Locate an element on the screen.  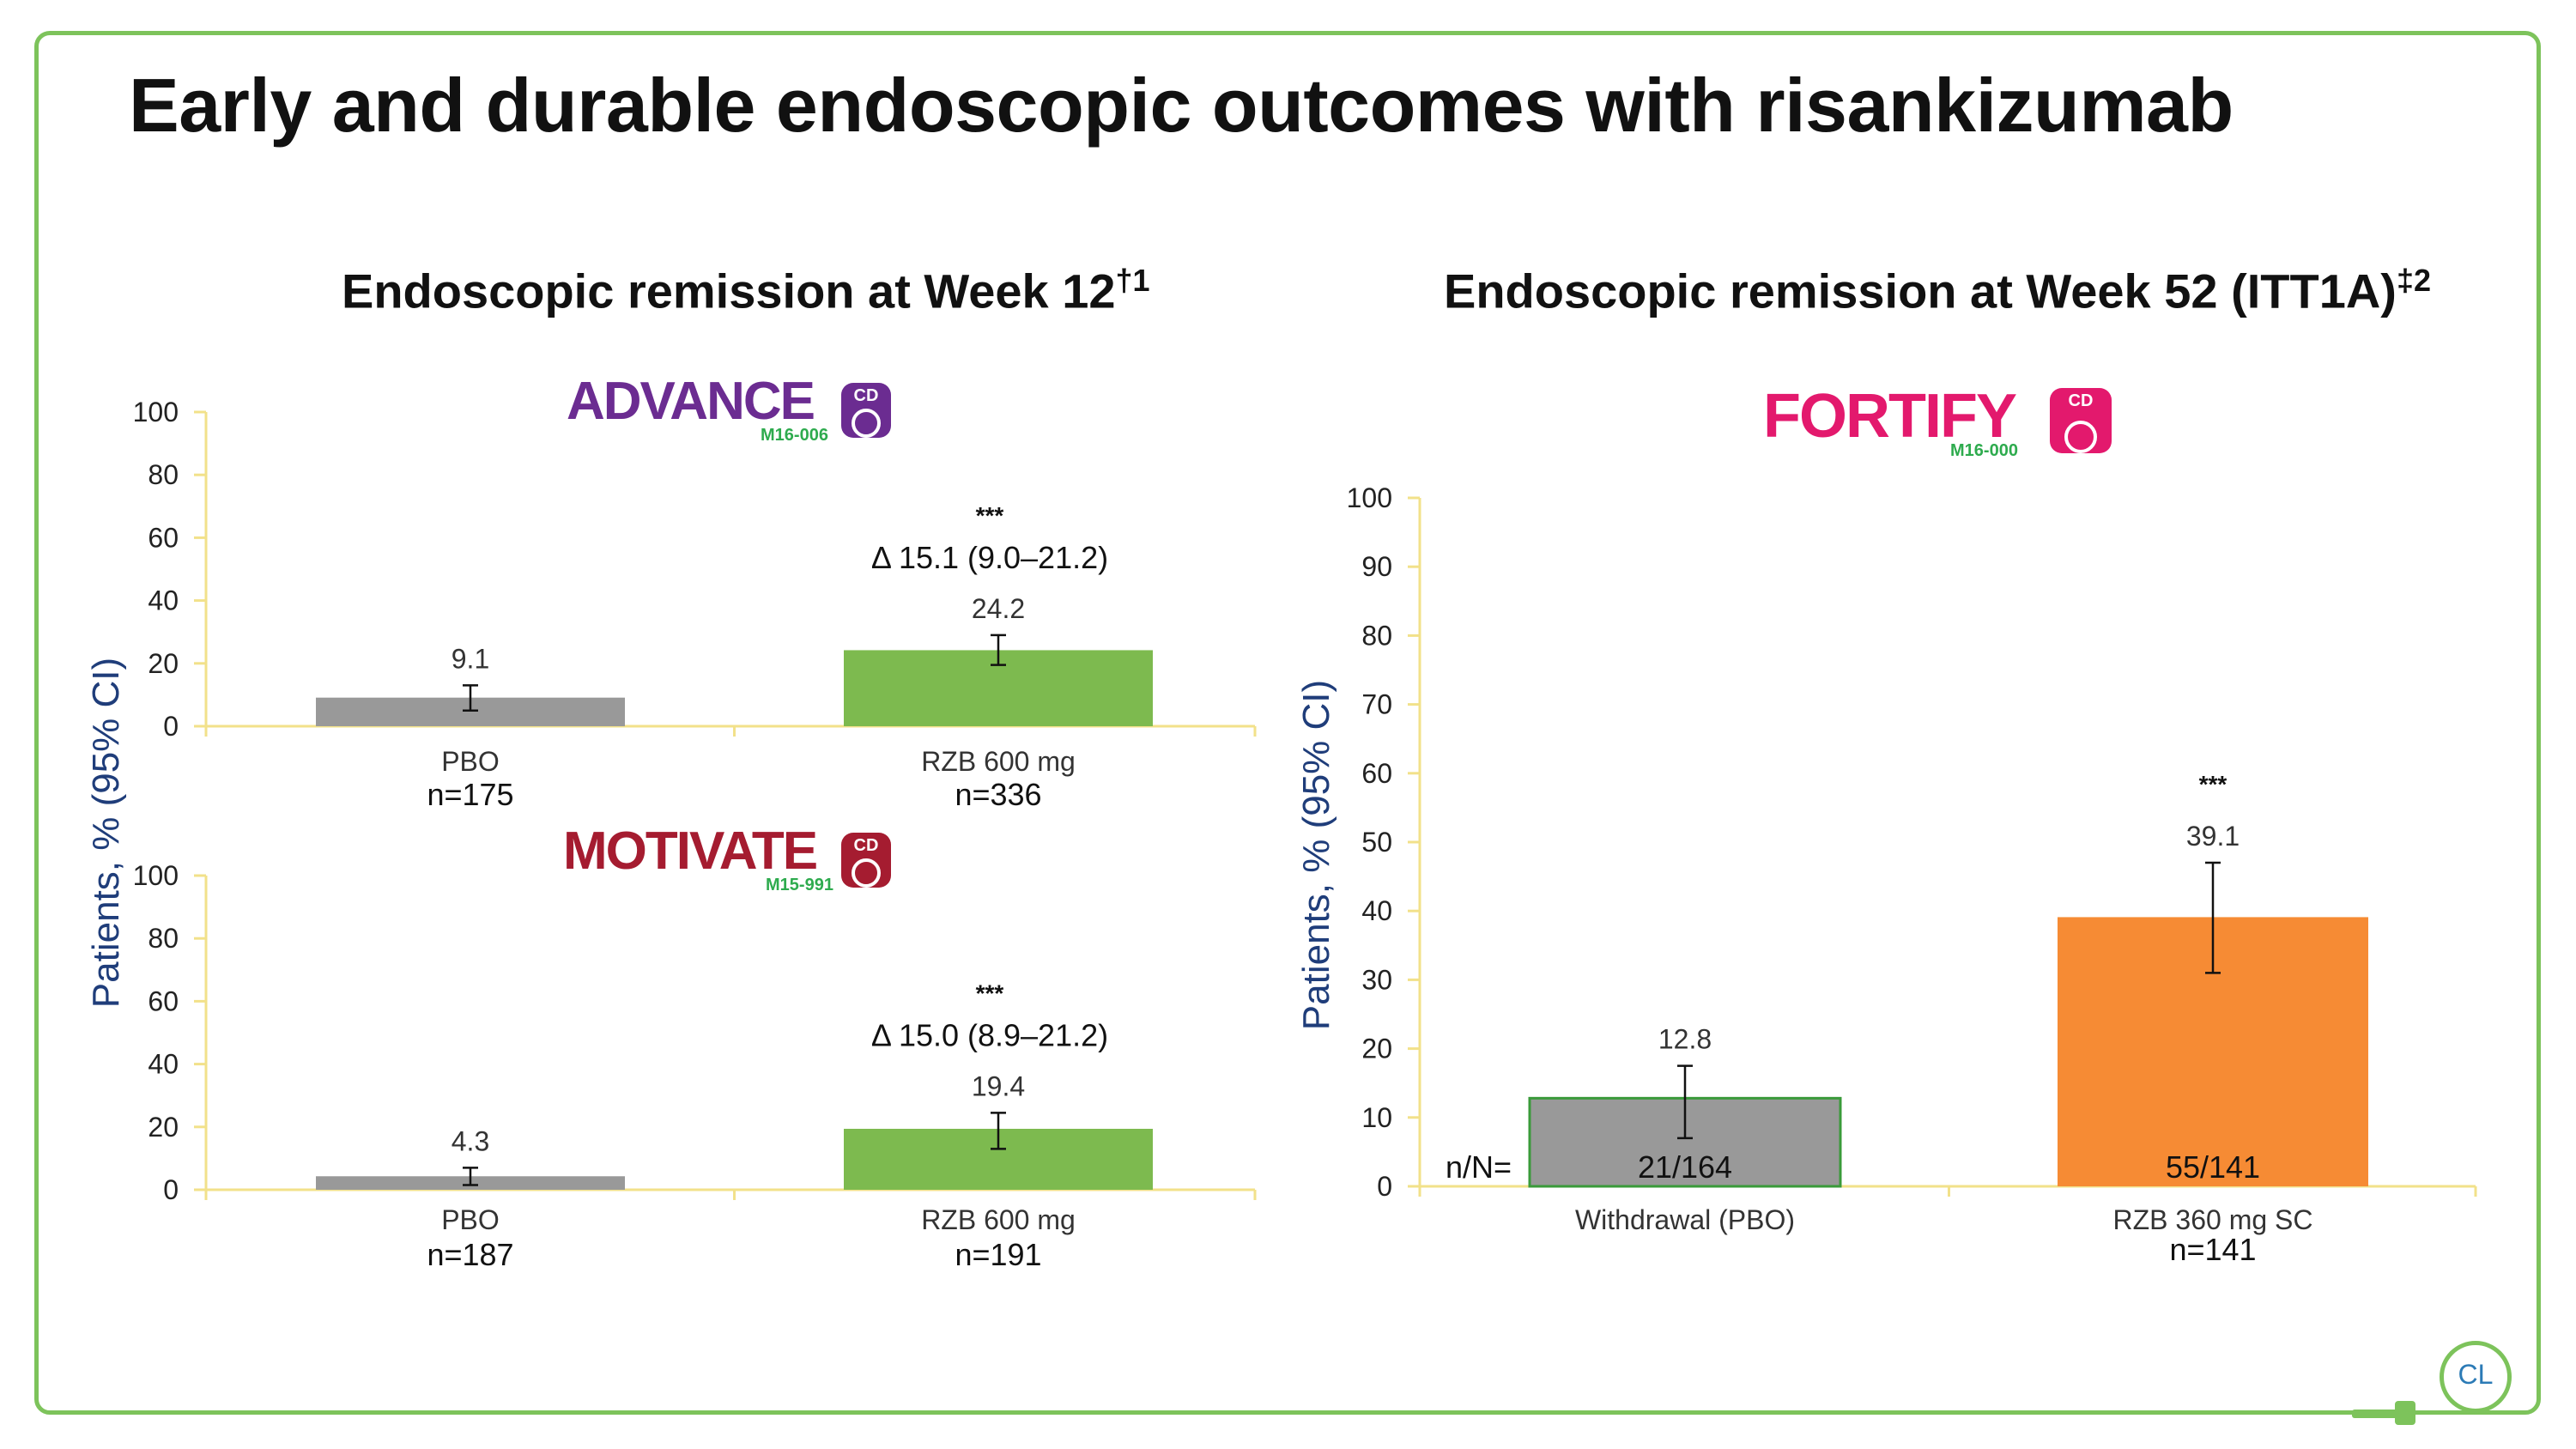
fortify-cd-badge-icon: CD is located at coordinates (2081, 420).